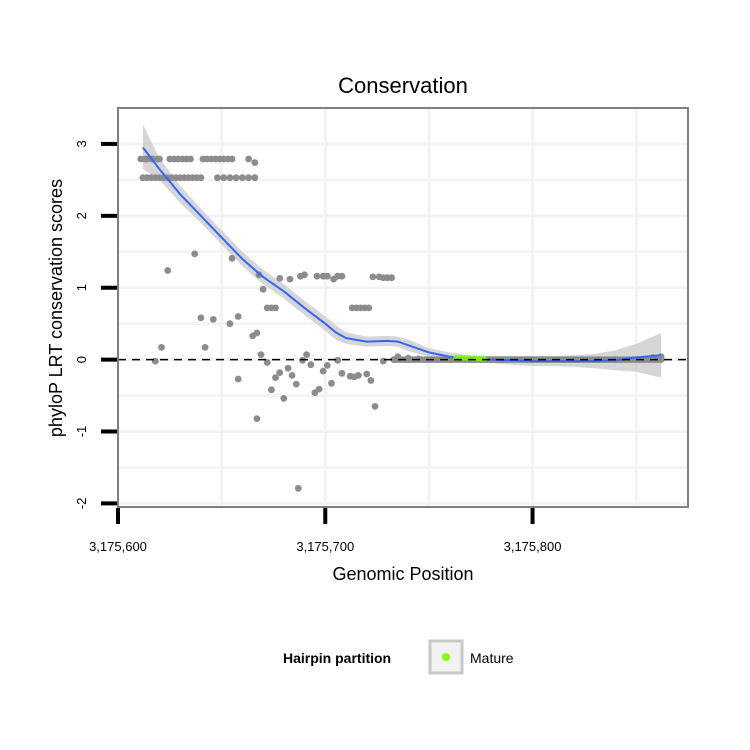  I want to click on y-tick-label: 0, so click(81, 359).